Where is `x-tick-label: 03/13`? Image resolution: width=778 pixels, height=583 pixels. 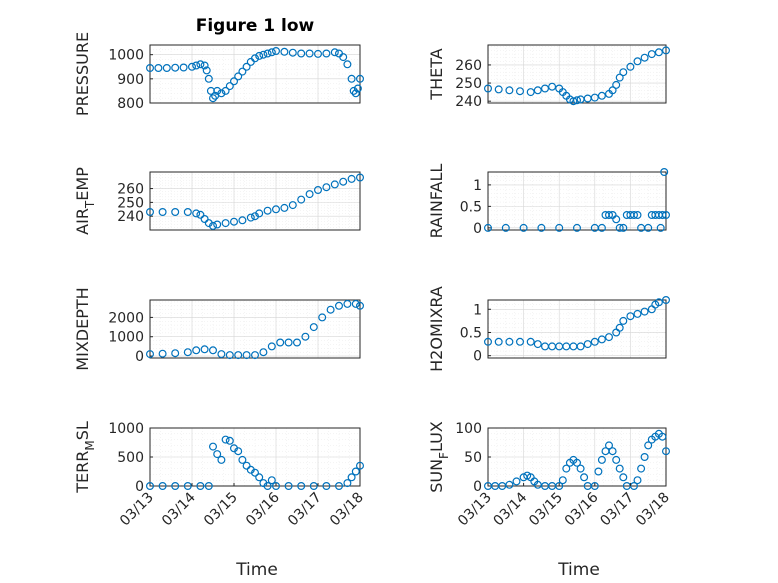
x-tick-label: 03/13 is located at coordinates (137, 510).